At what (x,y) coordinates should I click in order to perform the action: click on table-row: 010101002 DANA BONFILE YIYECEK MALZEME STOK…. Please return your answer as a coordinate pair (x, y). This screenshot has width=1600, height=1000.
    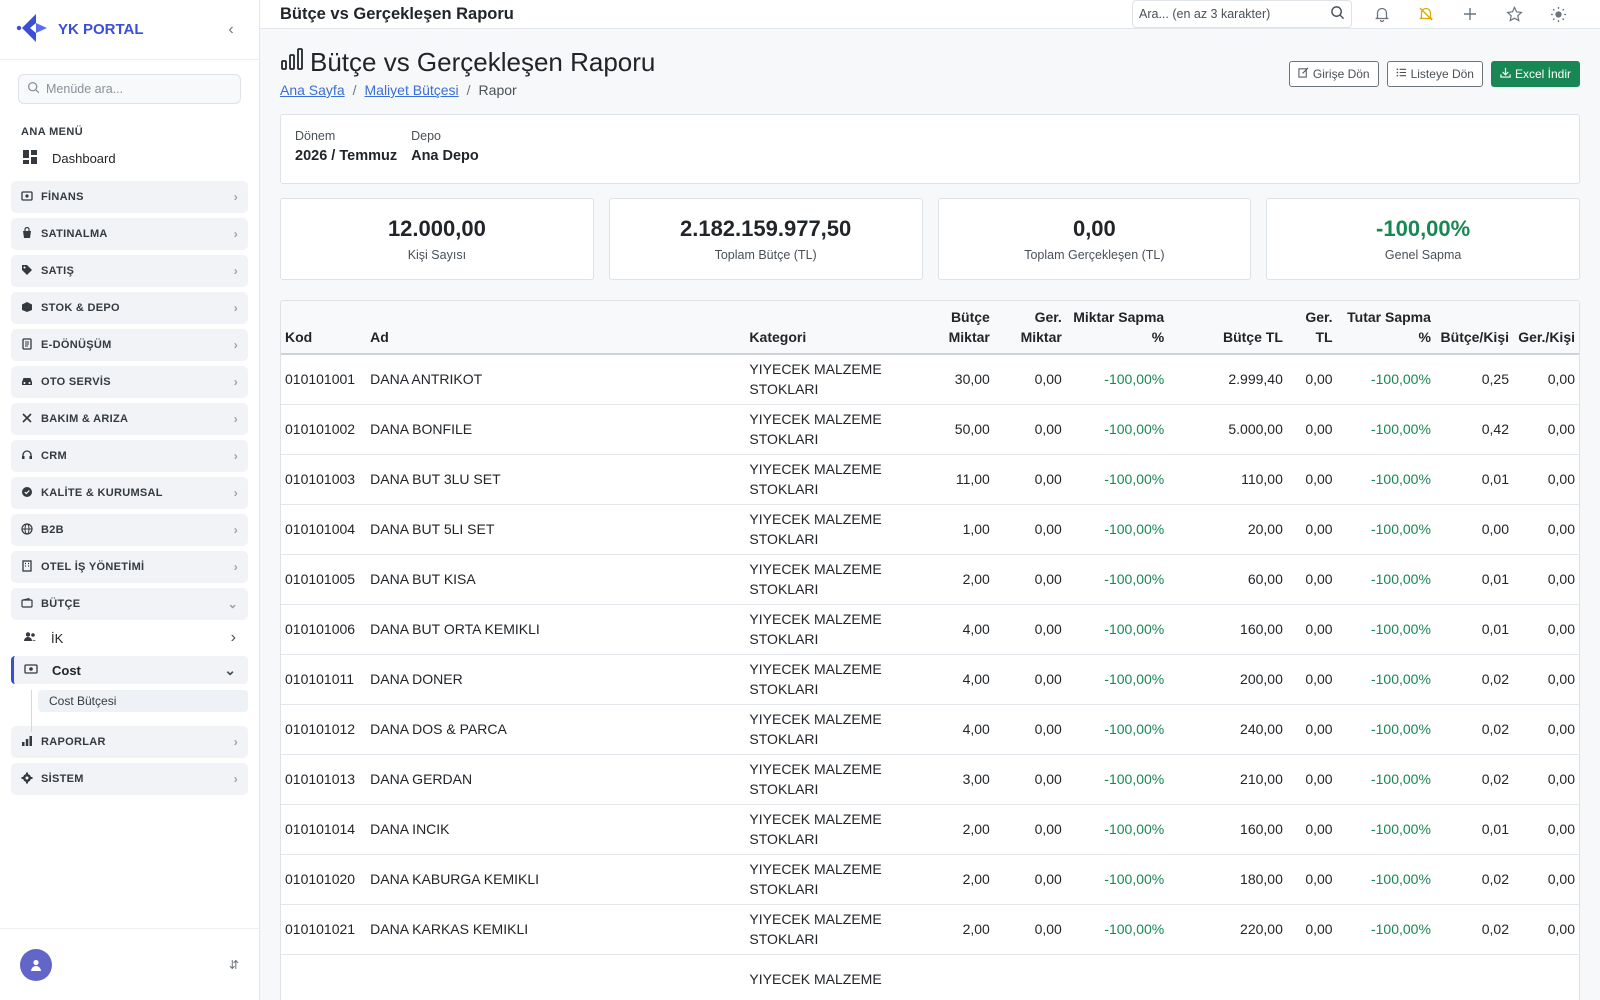
    Looking at the image, I should click on (930, 429).